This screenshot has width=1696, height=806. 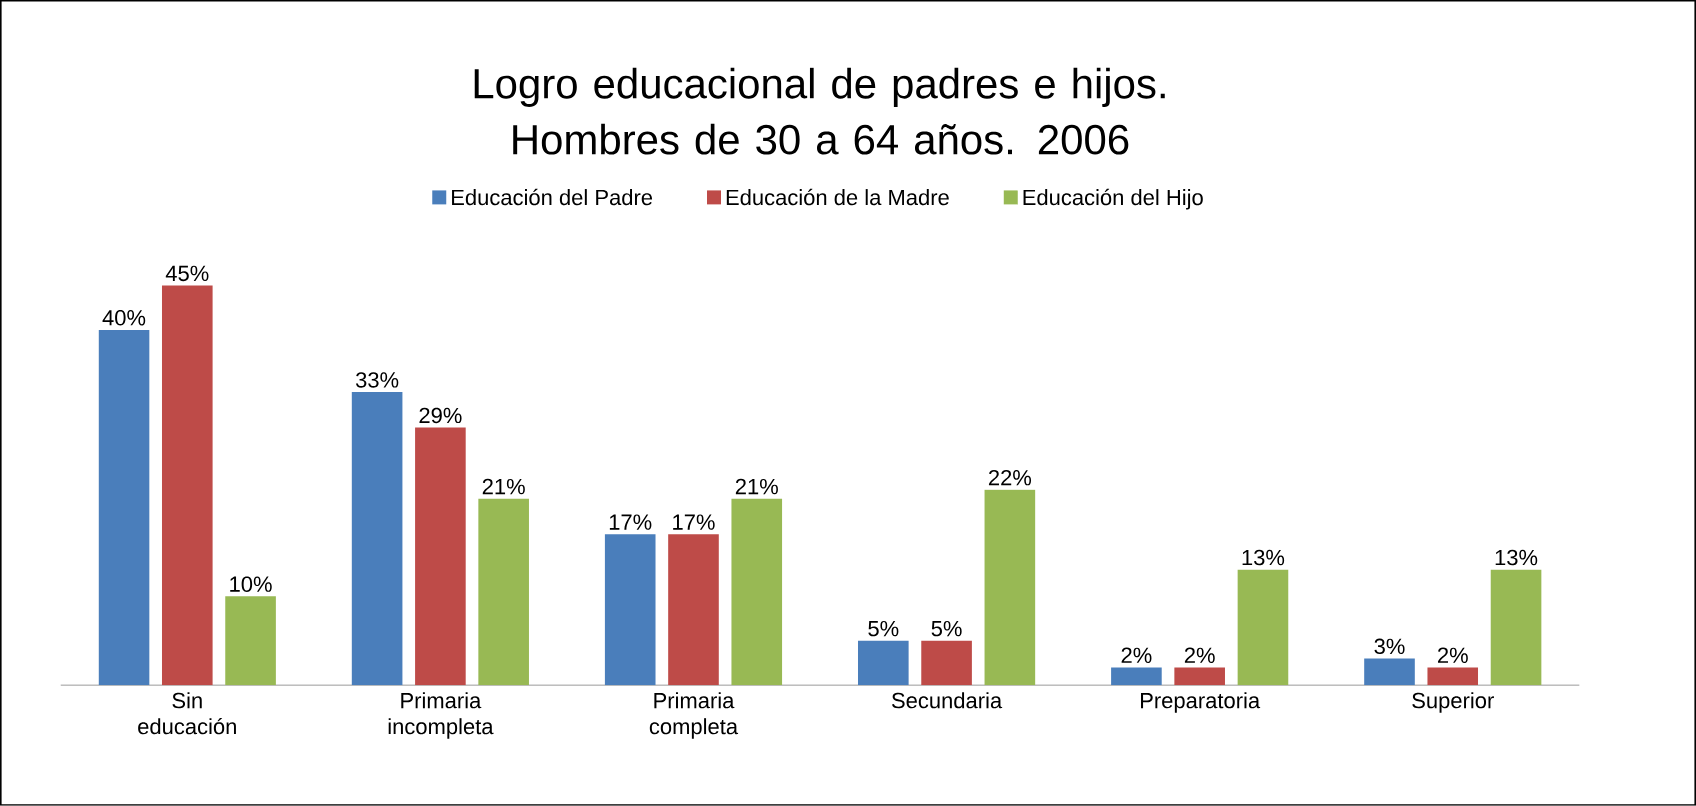 I want to click on legend-label: Educación de la Madre, so click(x=837, y=197).